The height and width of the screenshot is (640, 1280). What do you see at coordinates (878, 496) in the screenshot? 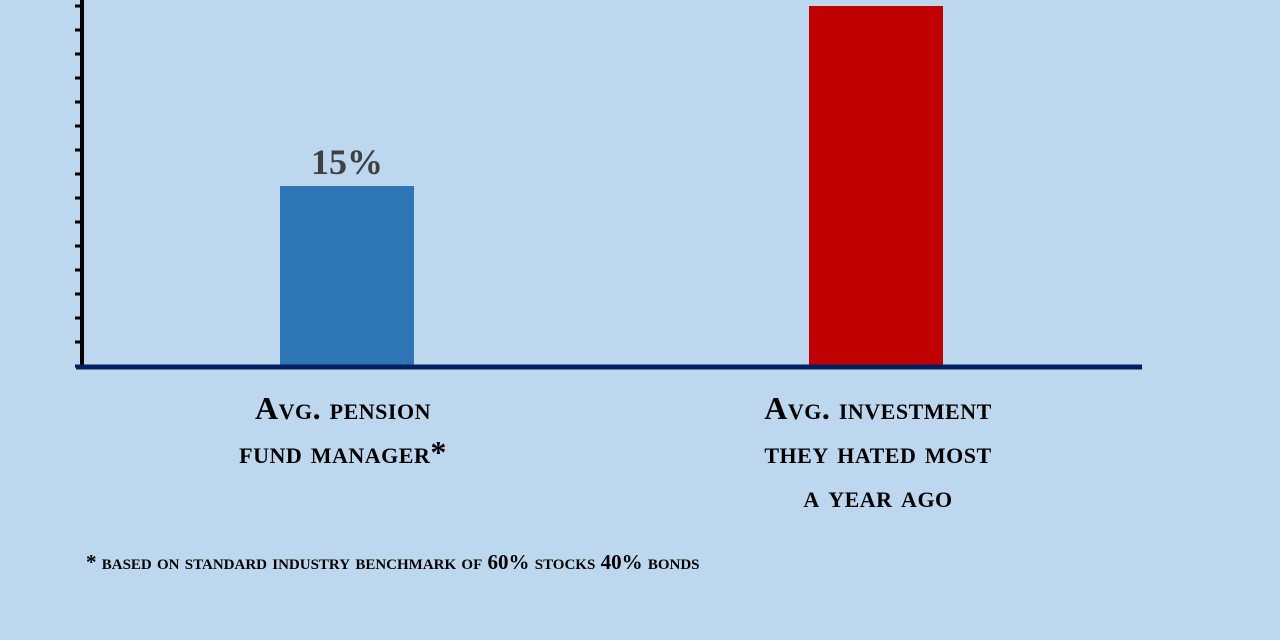
I see `category-label-line: a year ago` at bounding box center [878, 496].